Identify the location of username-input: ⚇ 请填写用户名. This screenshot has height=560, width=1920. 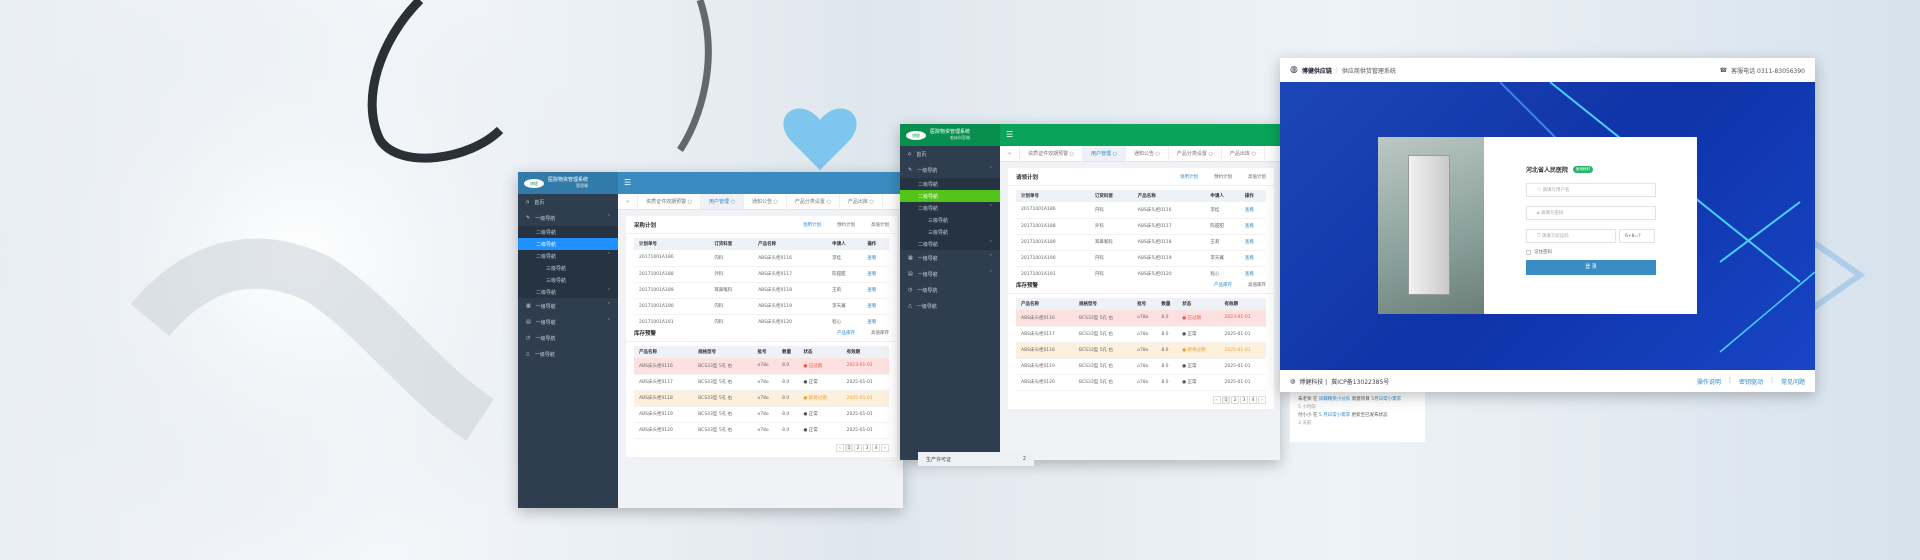
(1591, 190).